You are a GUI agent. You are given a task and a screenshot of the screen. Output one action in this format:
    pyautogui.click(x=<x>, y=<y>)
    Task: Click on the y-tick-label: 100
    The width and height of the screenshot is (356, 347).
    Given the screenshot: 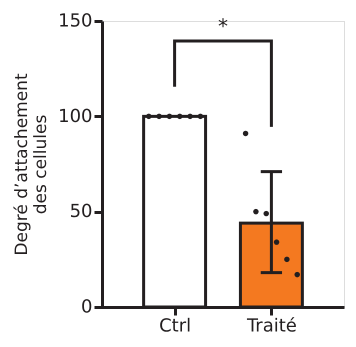 What is the action you would take?
    pyautogui.click(x=75, y=116)
    